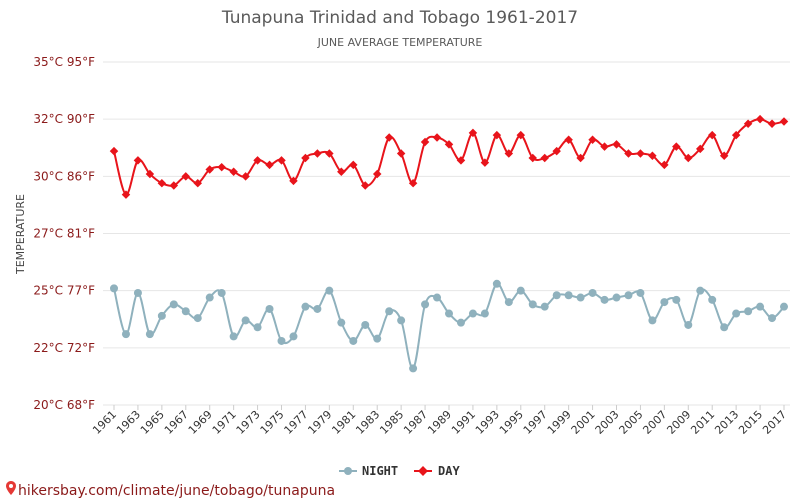  Describe the element at coordinates (399, 18) in the screenshot. I see `chart-title: Tunapuna Trinidad and Tobago 1961-2017` at that location.